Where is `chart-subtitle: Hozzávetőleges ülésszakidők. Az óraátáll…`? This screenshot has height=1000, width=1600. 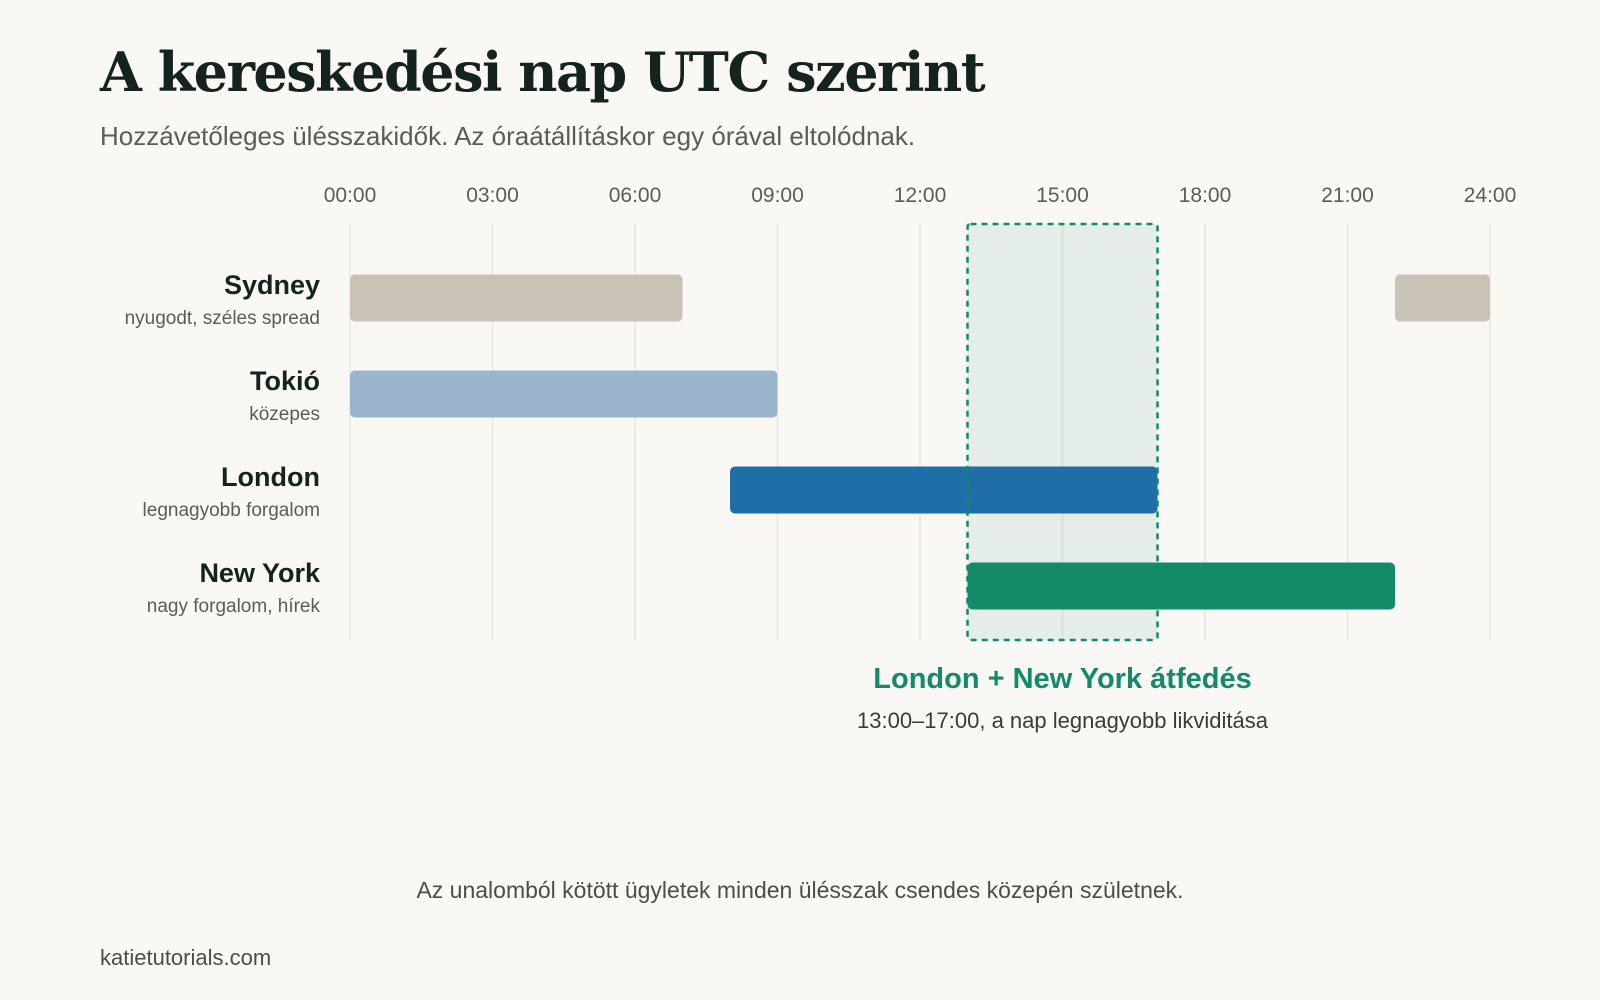
chart-subtitle: Hozzávetőleges ülésszakidők. Az óraátáll… is located at coordinates (508, 136).